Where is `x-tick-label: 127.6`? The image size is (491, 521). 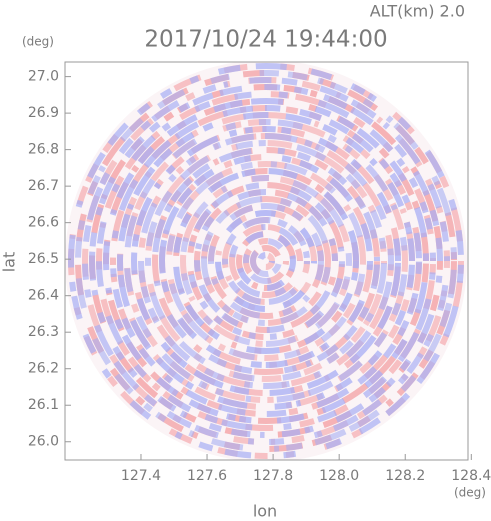 x-tick-label: 127.6 is located at coordinates (207, 476).